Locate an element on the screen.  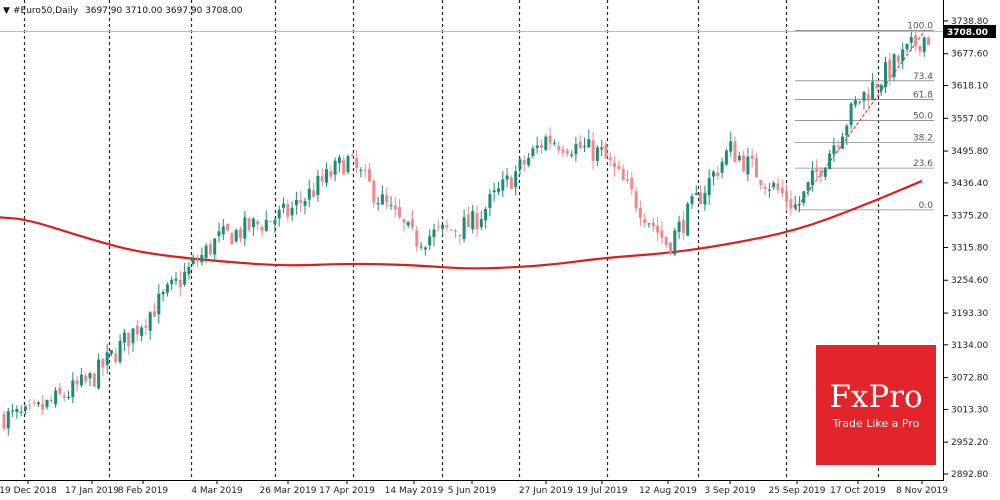
price-tick-label: 3013.30 is located at coordinates (969, 410).